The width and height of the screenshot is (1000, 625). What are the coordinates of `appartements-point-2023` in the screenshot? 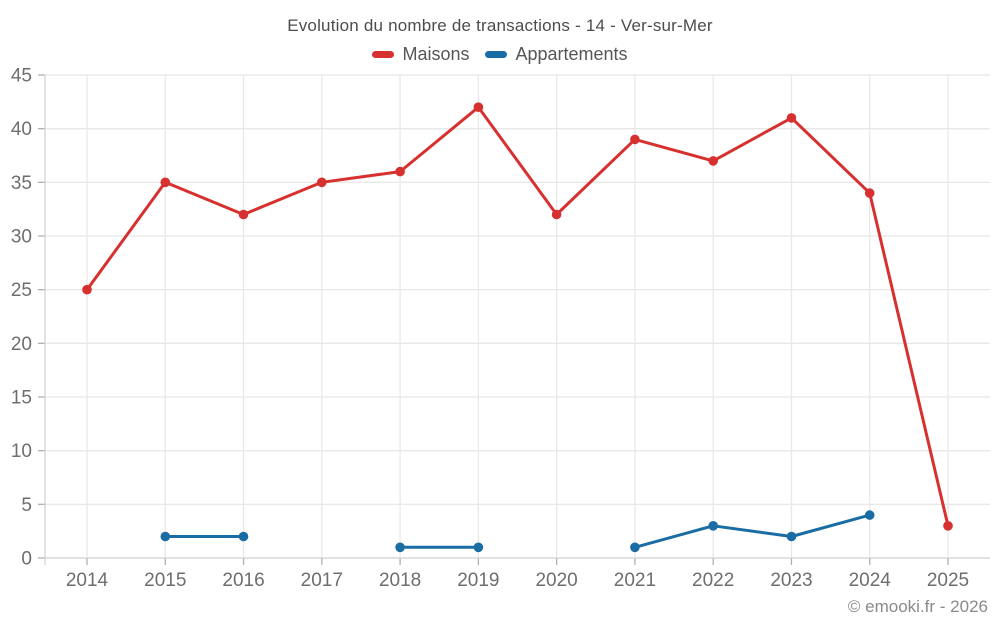 It's located at (791, 536).